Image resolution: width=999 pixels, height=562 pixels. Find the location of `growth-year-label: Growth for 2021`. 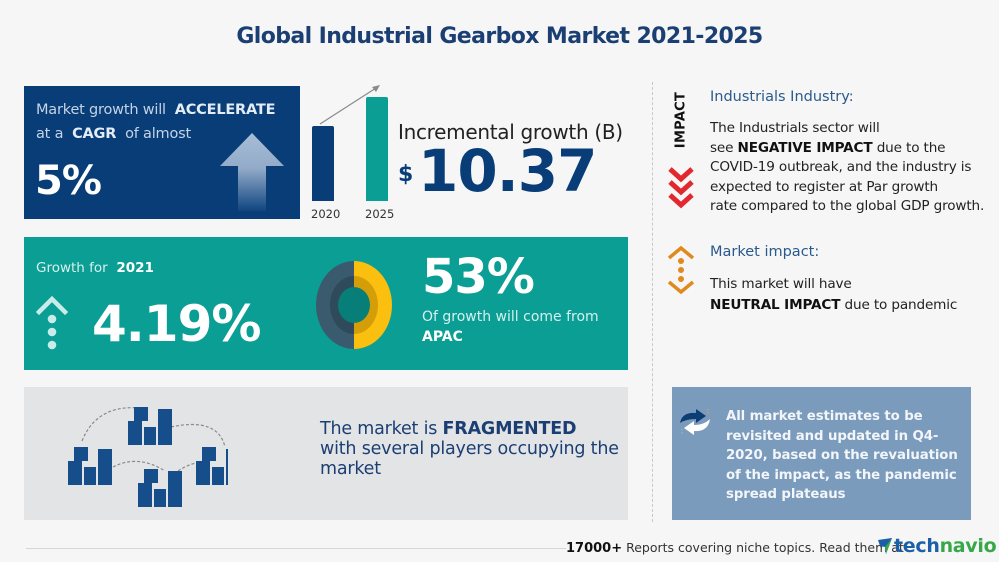

growth-year-label: Growth for 2021 is located at coordinates (95, 268).